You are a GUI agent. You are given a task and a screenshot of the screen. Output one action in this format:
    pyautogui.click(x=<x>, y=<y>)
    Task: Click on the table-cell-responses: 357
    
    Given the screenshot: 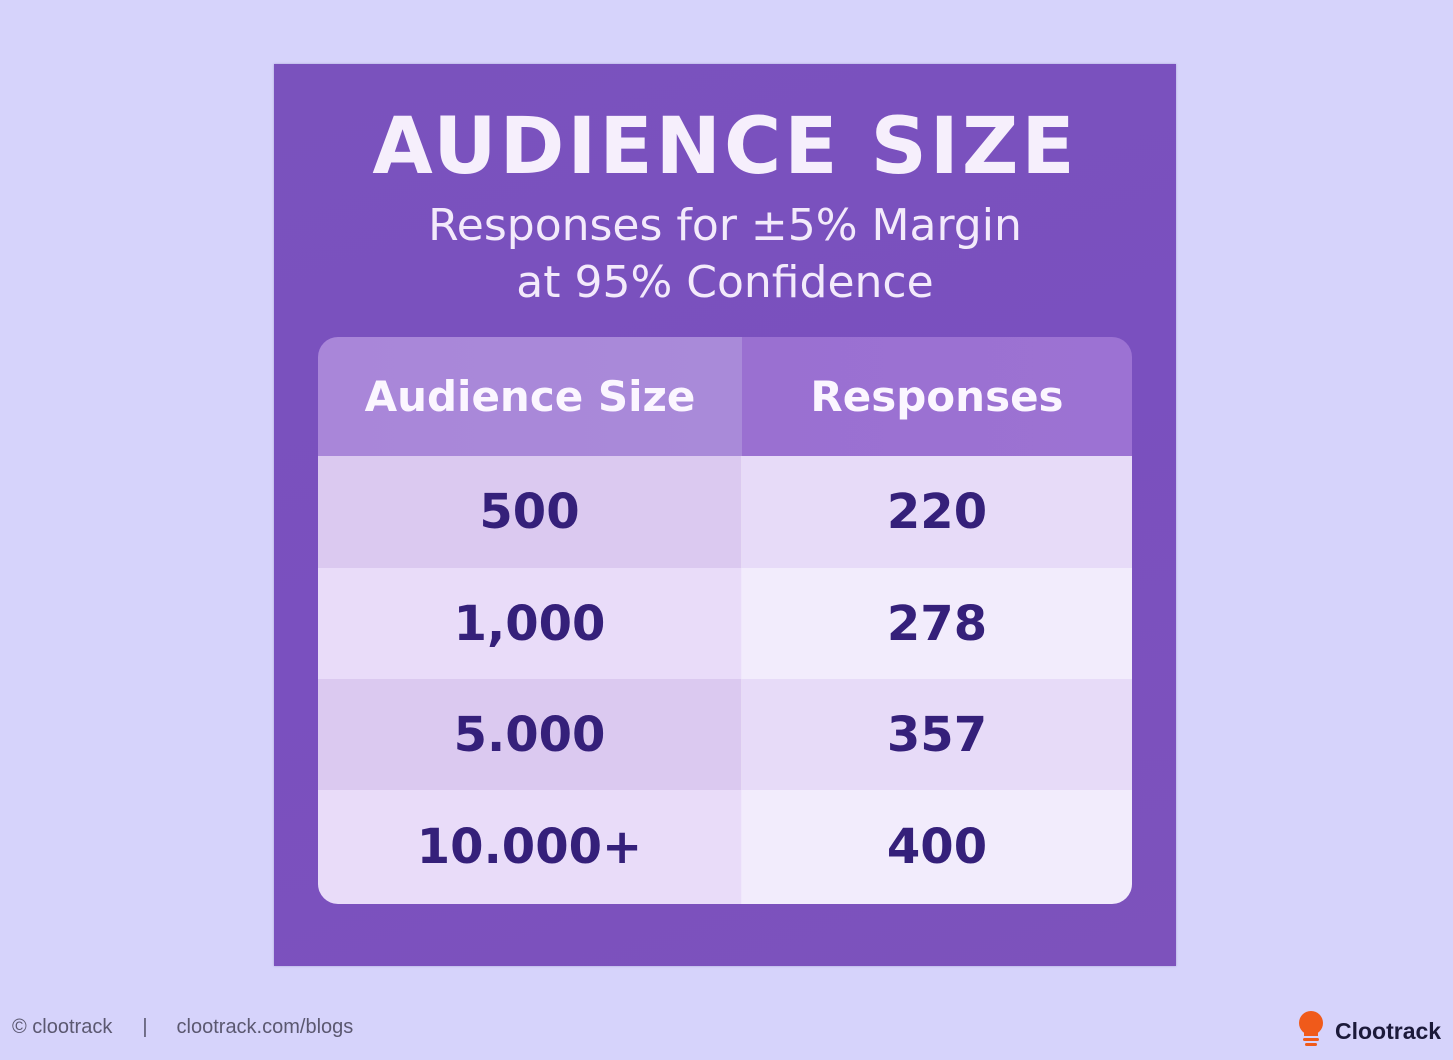 What is the action you would take?
    pyautogui.click(x=937, y=734)
    